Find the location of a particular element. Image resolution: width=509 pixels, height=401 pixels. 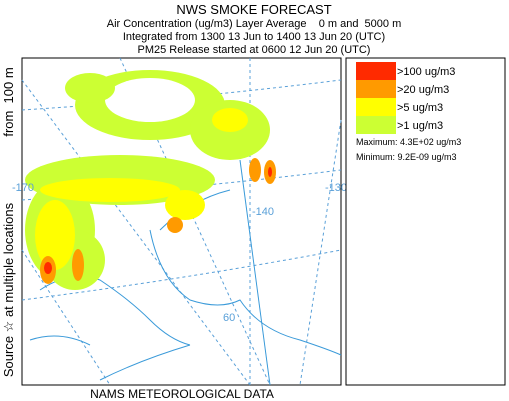

height-label: from 100 m is located at coordinates (8, 101).